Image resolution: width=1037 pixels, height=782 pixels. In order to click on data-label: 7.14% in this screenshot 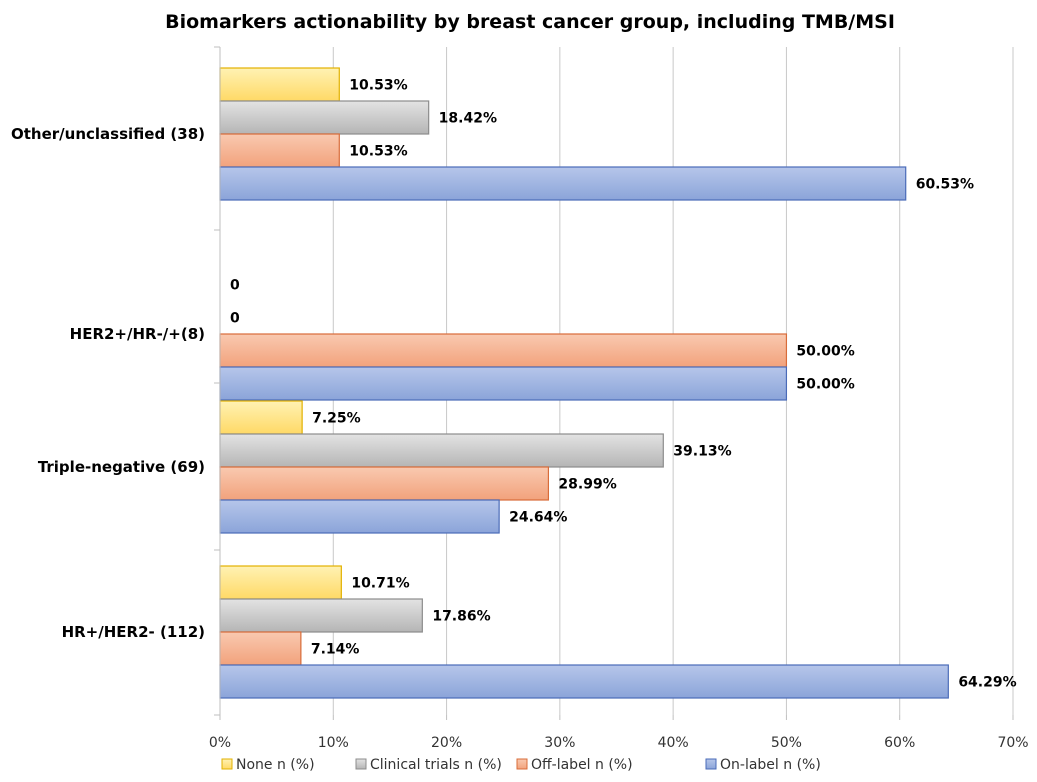, I will do `click(335, 650)`.